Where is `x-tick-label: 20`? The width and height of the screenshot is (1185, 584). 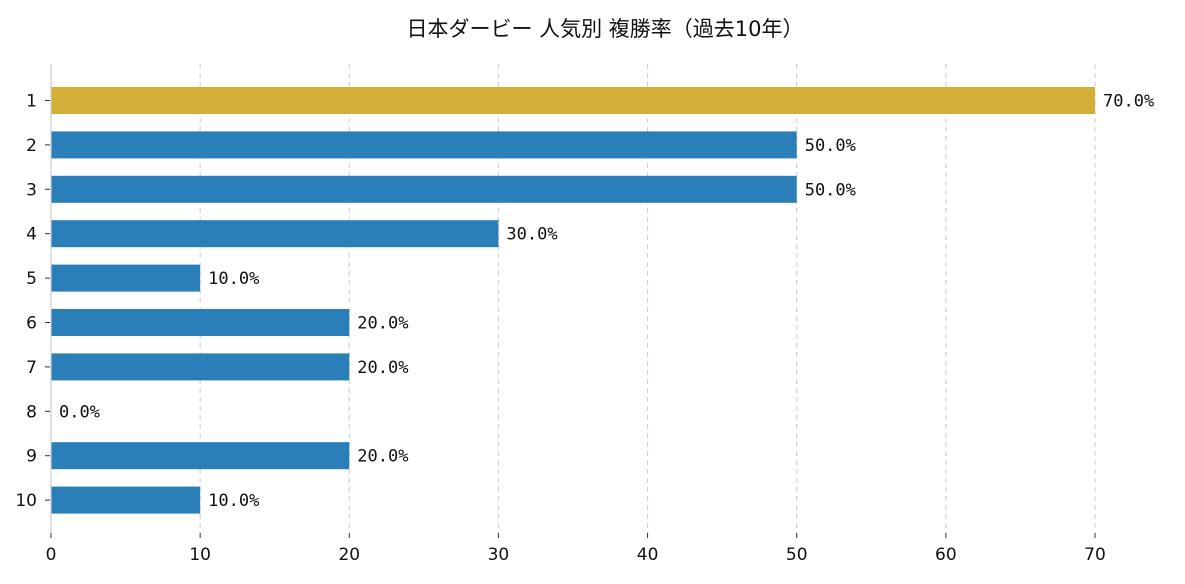
x-tick-label: 20 is located at coordinates (349, 555).